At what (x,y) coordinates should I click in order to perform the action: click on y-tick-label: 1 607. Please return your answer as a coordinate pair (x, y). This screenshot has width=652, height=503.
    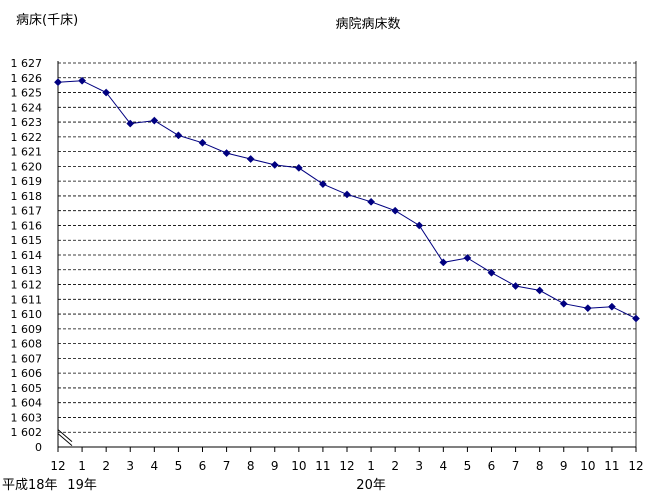
    Looking at the image, I should click on (27, 358).